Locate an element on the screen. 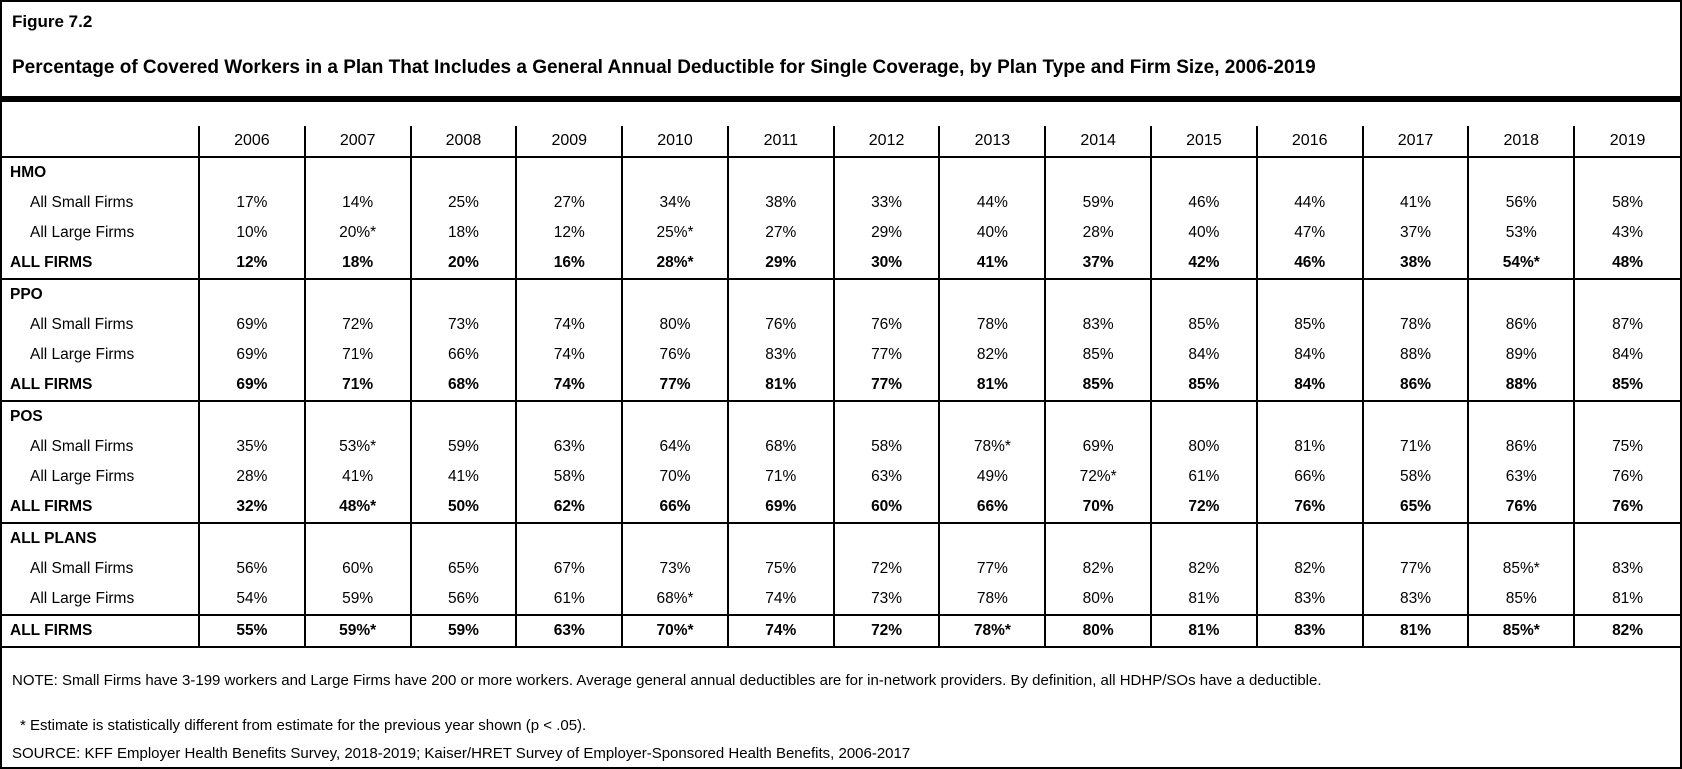  value-cell: 38% is located at coordinates (1415, 264).